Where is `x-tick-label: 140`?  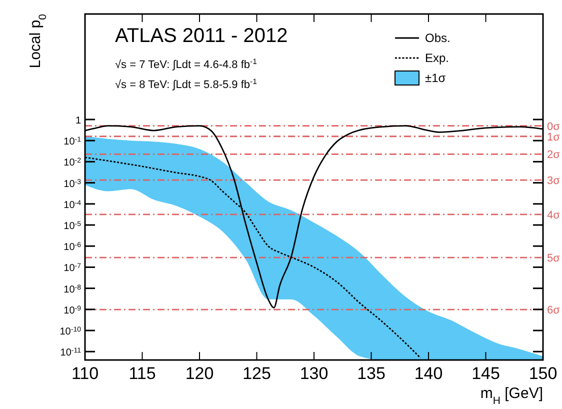
x-tick-label: 140 is located at coordinates (428, 373).